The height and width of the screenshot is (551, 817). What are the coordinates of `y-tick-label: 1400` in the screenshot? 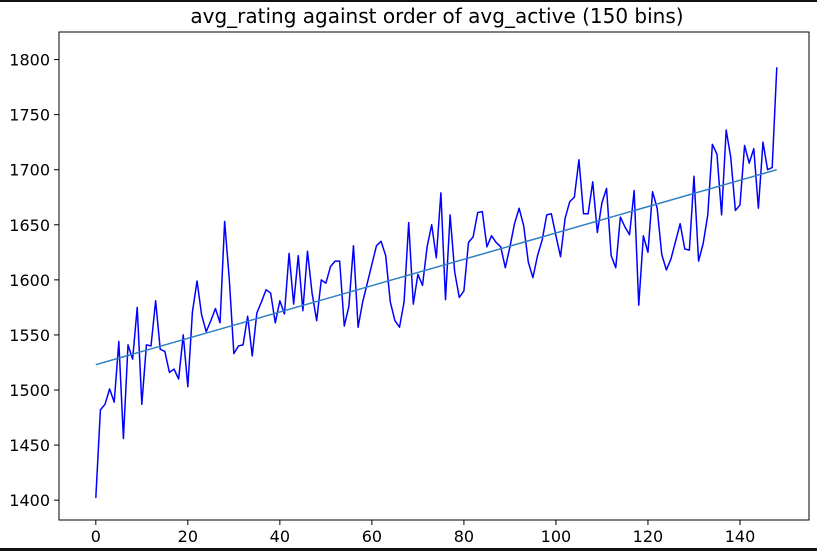 It's located at (29, 500).